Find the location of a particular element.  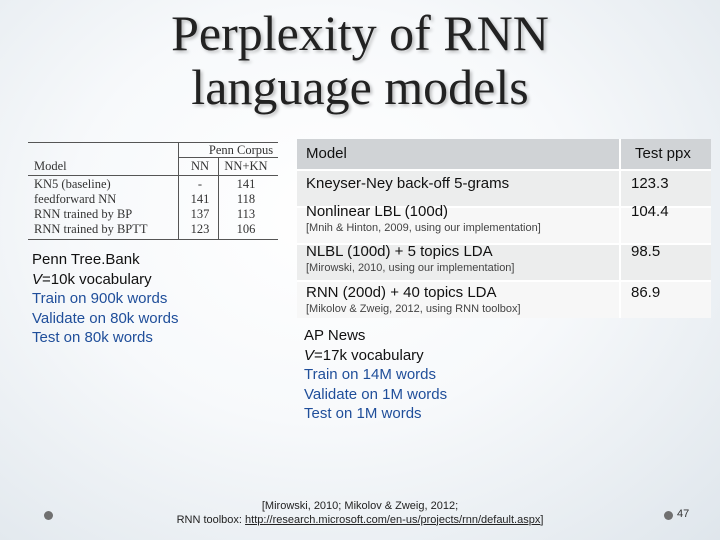

ap-vocab: V=17k vocabulary is located at coordinates (375, 356).